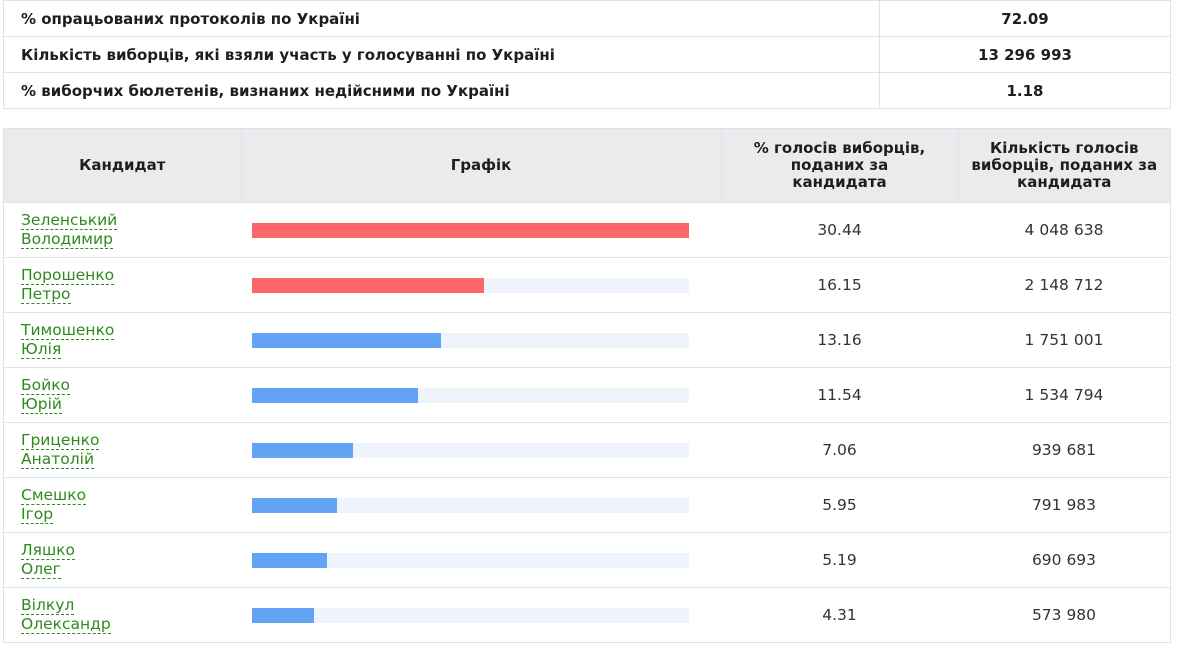 This screenshot has height=652, width=1178. Describe the element at coordinates (131, 349) in the screenshot. I see `candidate-firstname-wrap: Юлія` at that location.